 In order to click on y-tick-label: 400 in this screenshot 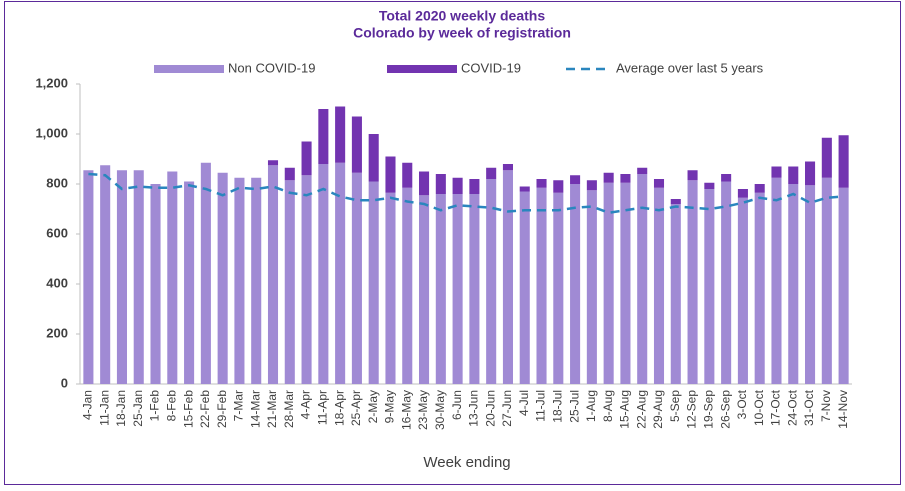, I will do `click(57, 282)`.